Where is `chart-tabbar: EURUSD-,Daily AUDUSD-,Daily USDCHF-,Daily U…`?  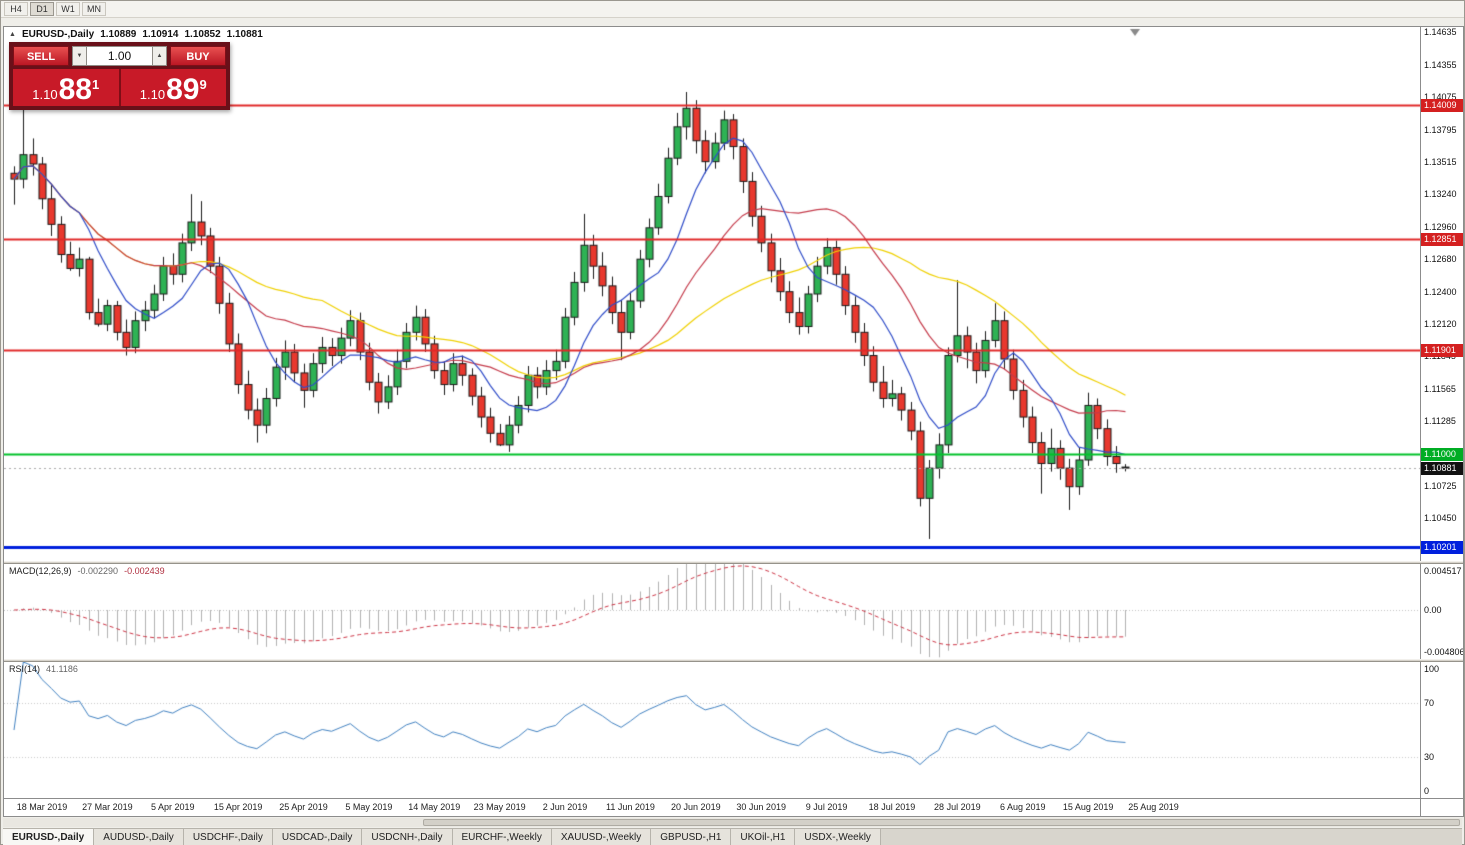 chart-tabbar: EURUSD-,Daily AUDUSD-,Daily USDCHF-,Daily U… is located at coordinates (732, 836).